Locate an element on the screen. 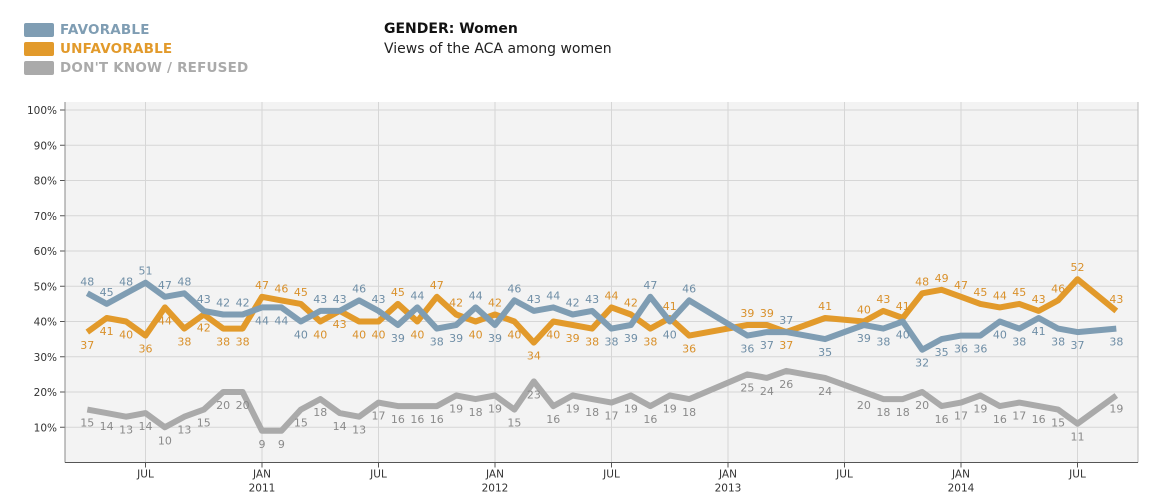 The height and width of the screenshot is (496, 1173). x-tick-label: JAN is located at coordinates (494, 475).